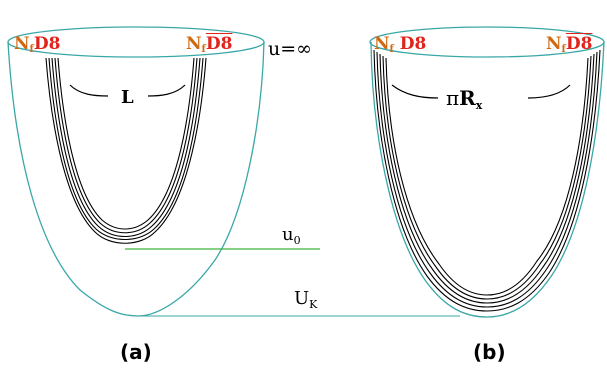  What do you see at coordinates (384, 44) in the screenshot?
I see `panel-b-left-nf: Nf` at bounding box center [384, 44].